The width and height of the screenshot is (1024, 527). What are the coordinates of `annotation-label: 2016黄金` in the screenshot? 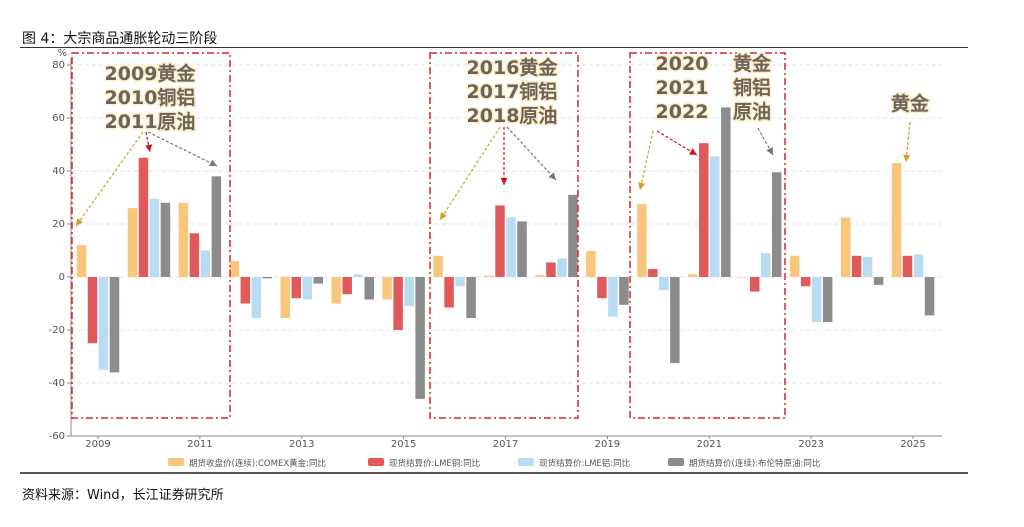 It's located at (513, 67).